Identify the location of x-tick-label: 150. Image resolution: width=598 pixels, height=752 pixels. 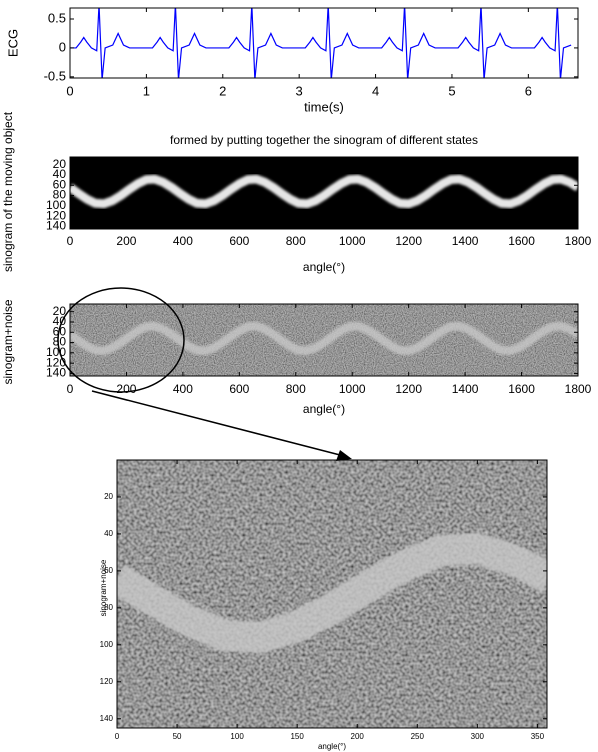
(297, 736).